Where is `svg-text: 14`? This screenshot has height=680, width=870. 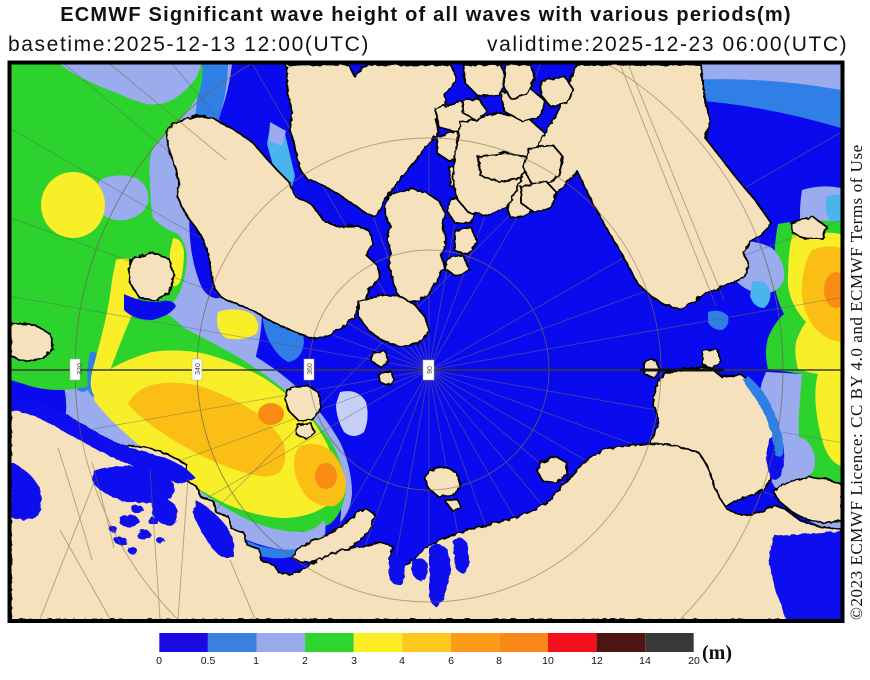
svg-text: 14 is located at coordinates (645, 661).